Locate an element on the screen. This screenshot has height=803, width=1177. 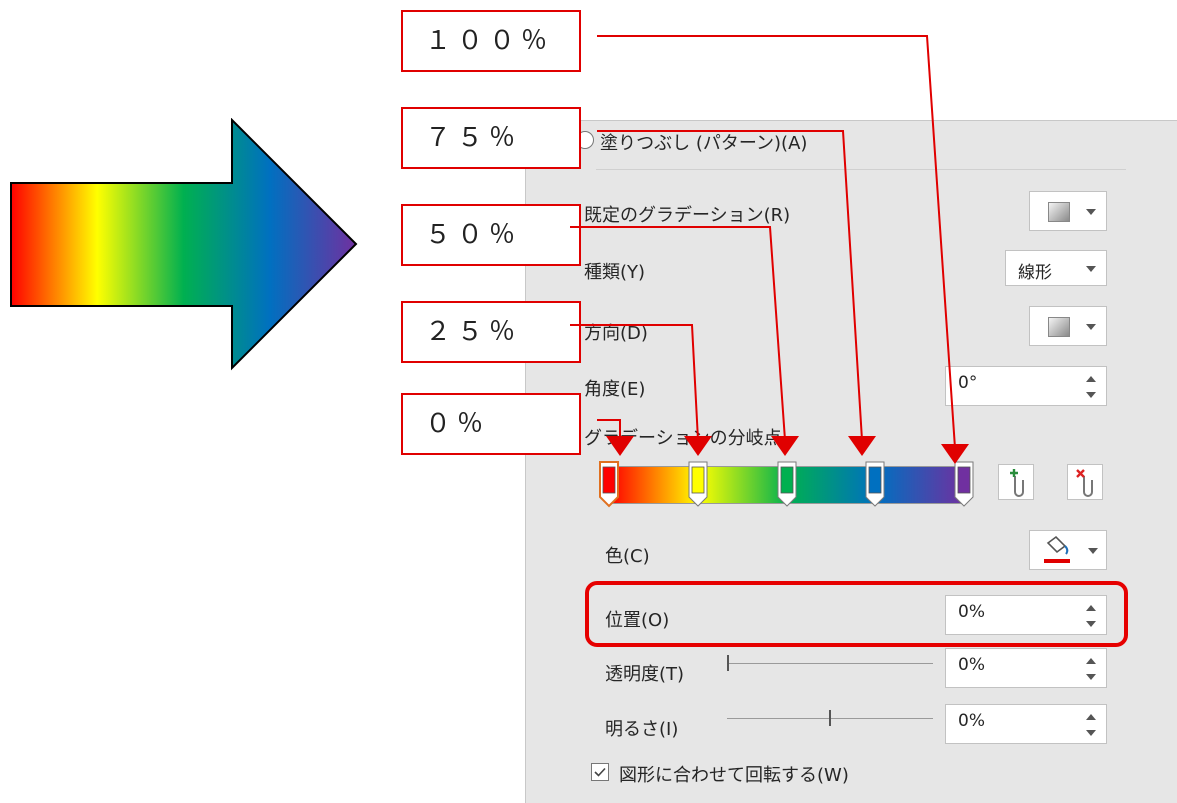
add-stop-button is located at coordinates (1016, 482).